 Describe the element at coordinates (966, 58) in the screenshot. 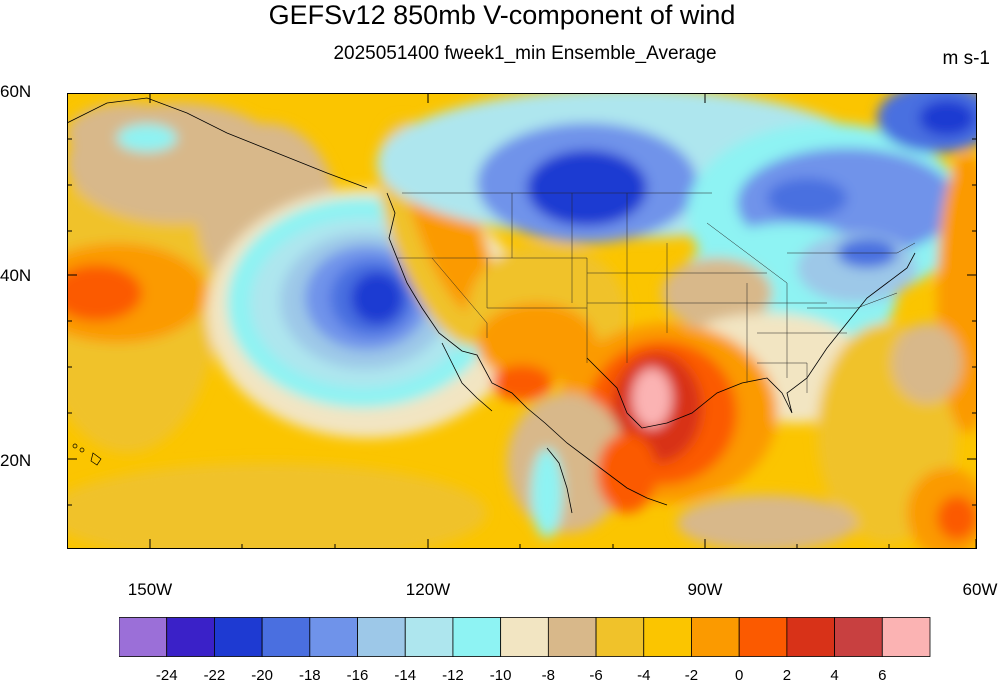

I see `units-label: m s-1` at that location.